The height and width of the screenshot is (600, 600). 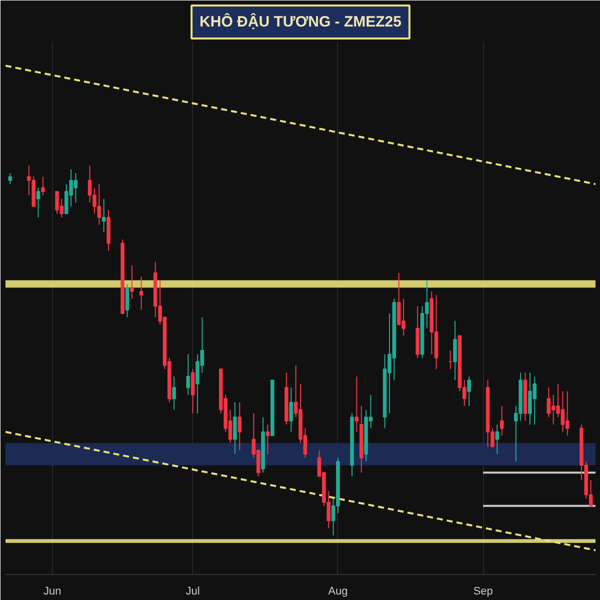 What do you see at coordinates (193, 592) in the screenshot?
I see `x-tick-label: Jul` at bounding box center [193, 592].